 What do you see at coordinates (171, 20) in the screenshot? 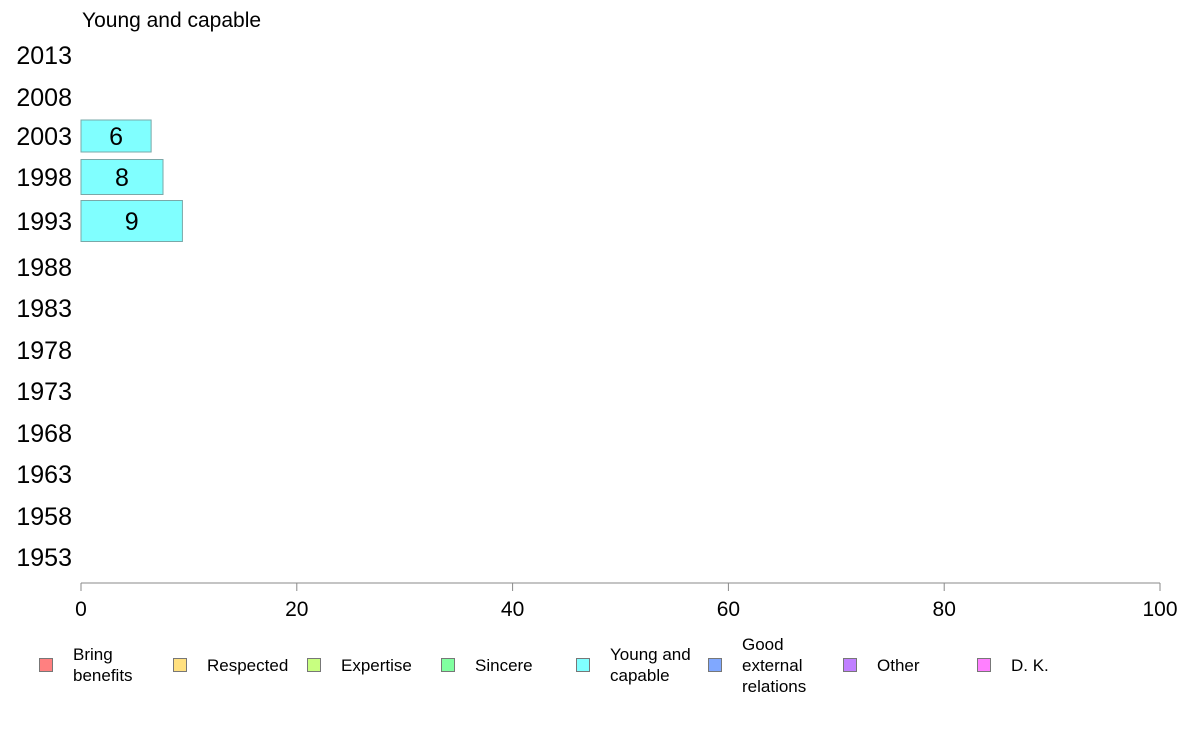
I see `chart-title: Young and capable` at bounding box center [171, 20].